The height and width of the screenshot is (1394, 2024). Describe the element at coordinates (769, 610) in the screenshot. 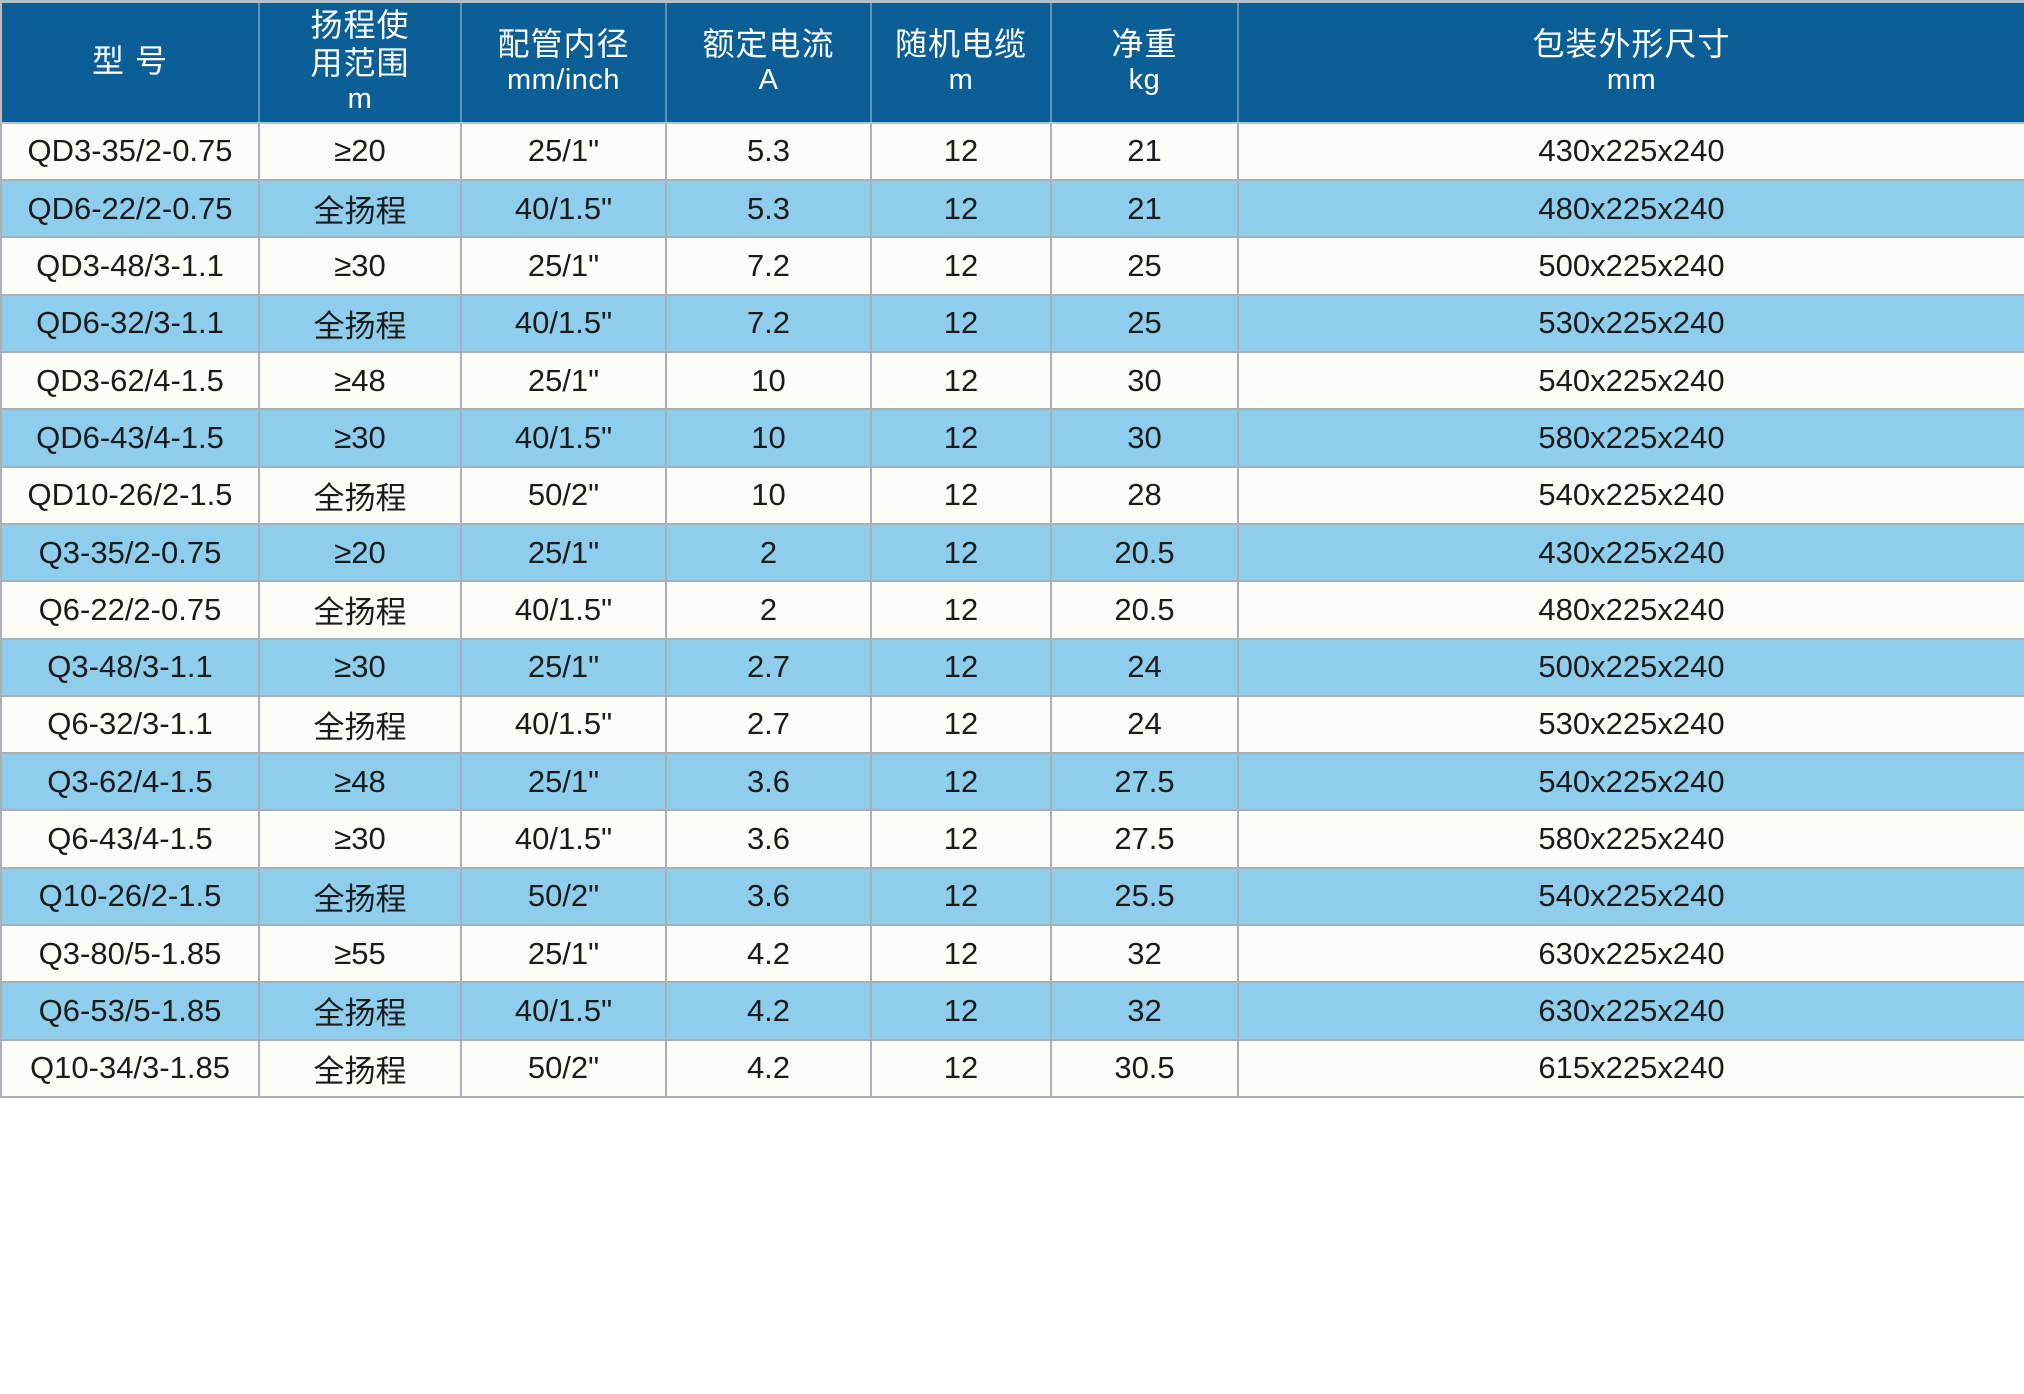

I see `cell-rated-current: 2` at that location.